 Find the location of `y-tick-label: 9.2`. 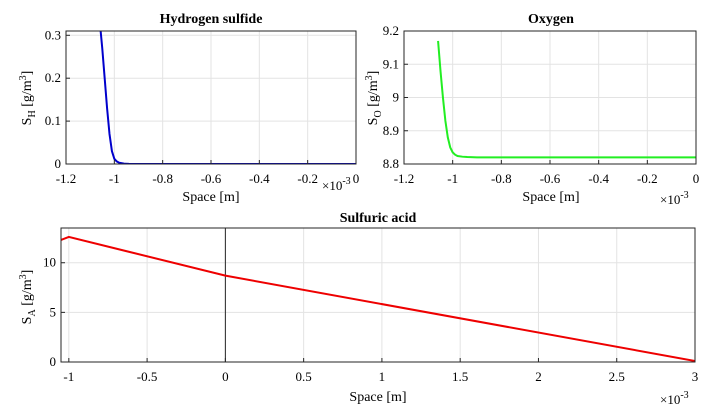

y-tick-label: 9.2 is located at coordinates (391, 30).